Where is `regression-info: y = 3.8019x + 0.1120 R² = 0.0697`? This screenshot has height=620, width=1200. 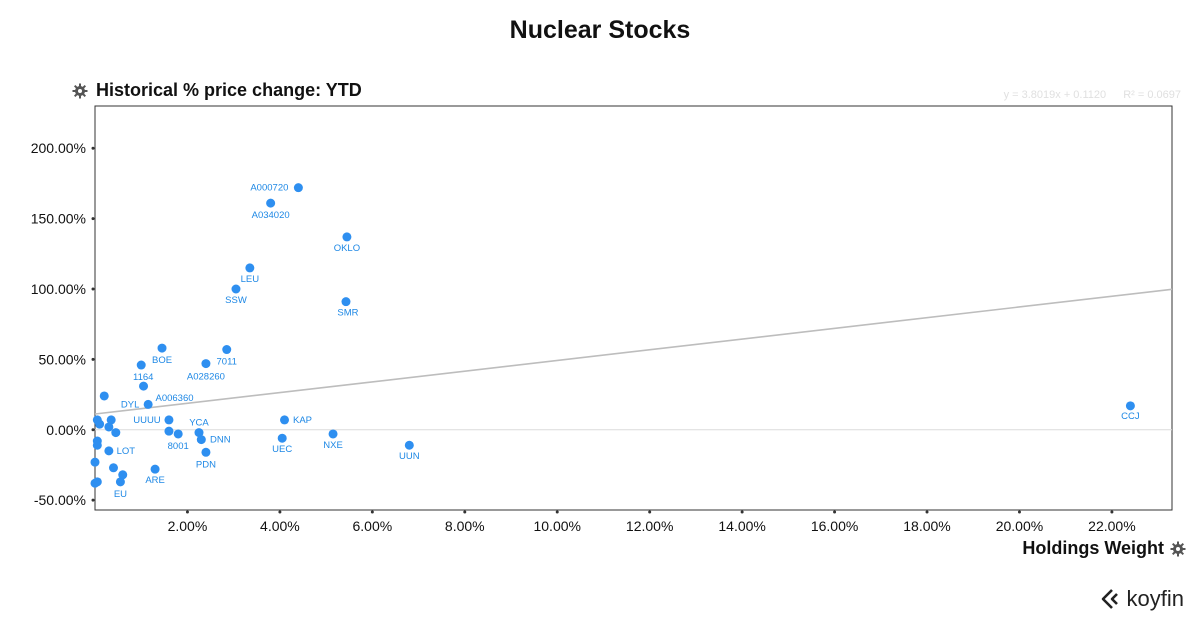
regression-info: y = 3.8019x + 0.1120 R² = 0.0697 is located at coordinates (1085, 95).